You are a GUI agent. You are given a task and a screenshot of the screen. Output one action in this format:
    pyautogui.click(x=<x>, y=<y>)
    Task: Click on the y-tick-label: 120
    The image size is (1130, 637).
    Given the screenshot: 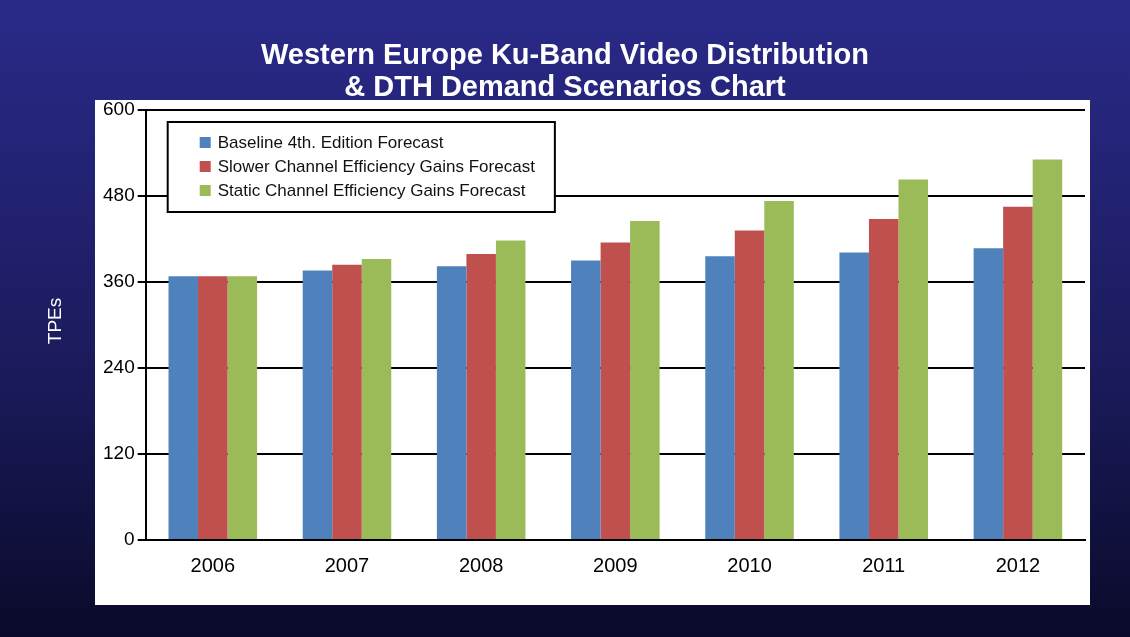 What is the action you would take?
    pyautogui.click(x=119, y=453)
    